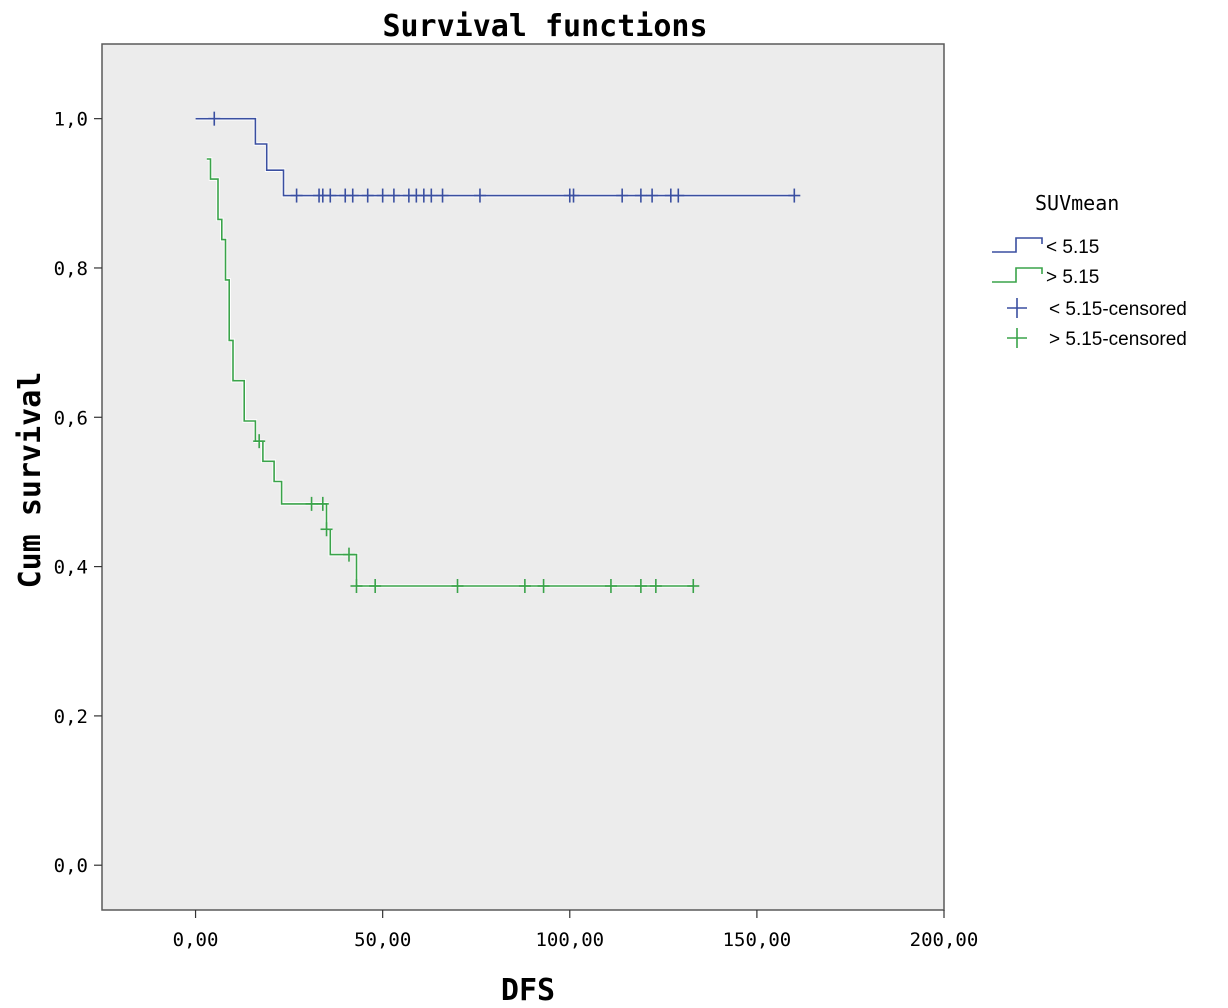  What do you see at coordinates (71, 568) in the screenshot?
I see `y-tick-label: 0,4` at bounding box center [71, 568].